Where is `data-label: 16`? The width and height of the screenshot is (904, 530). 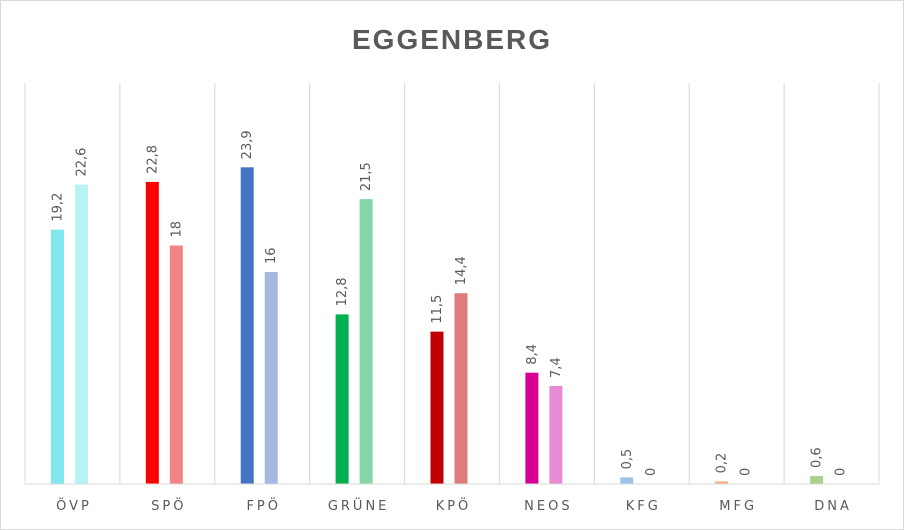 data-label: 16 is located at coordinates (271, 255).